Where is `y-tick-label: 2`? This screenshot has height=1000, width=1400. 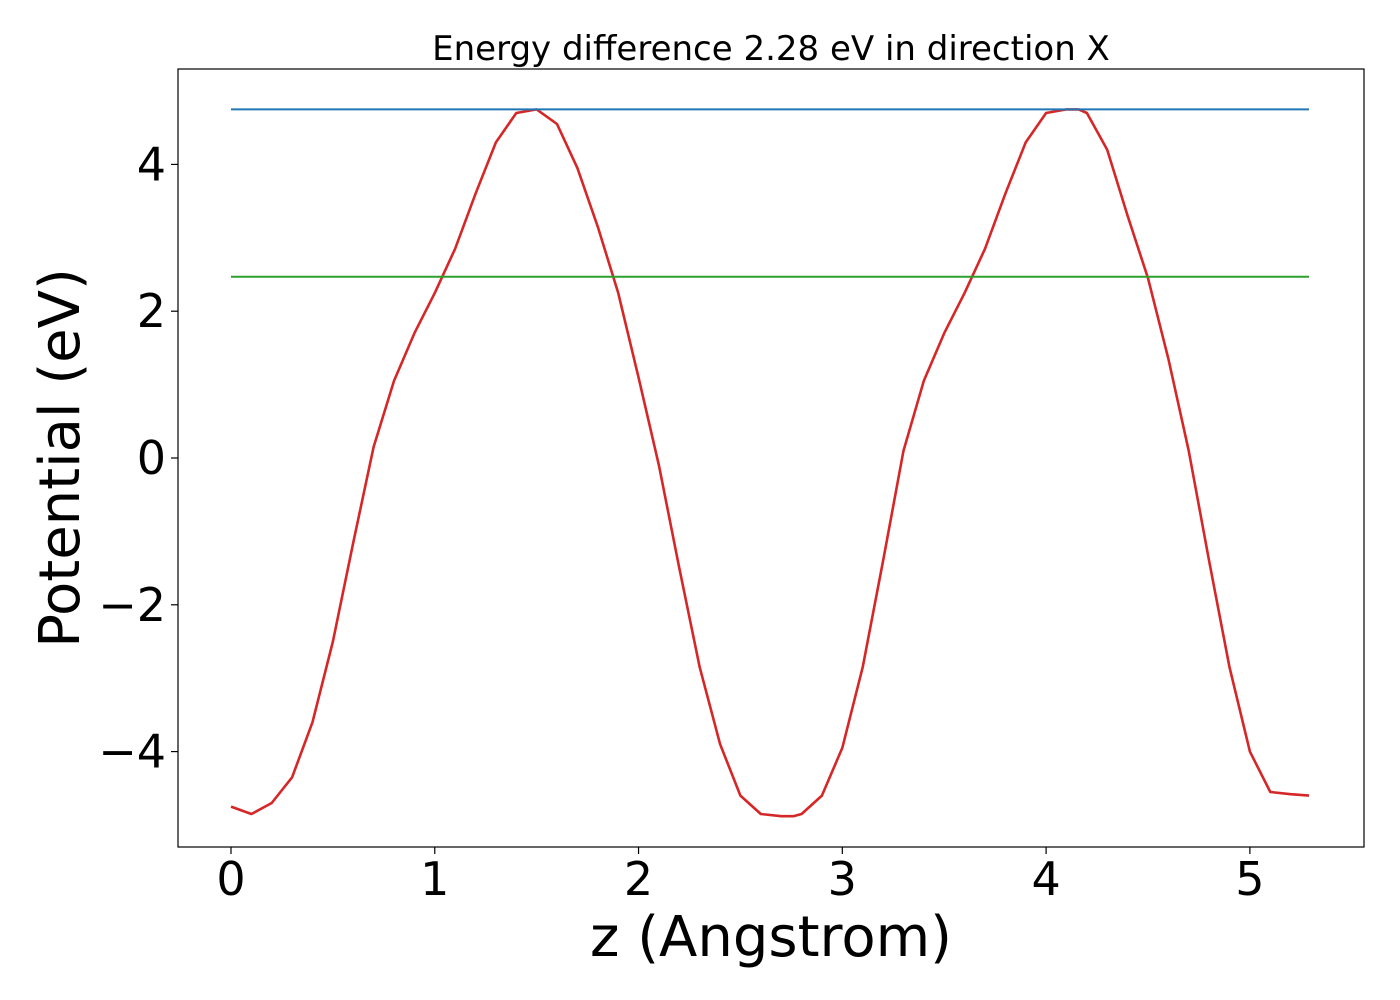 y-tick-label: 2 is located at coordinates (151, 311).